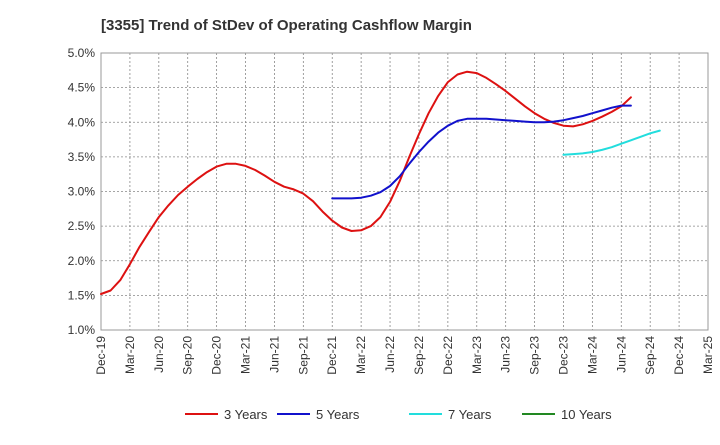  Describe the element at coordinates (82, 122) in the screenshot. I see `y-tick-label: 4.0%` at that location.